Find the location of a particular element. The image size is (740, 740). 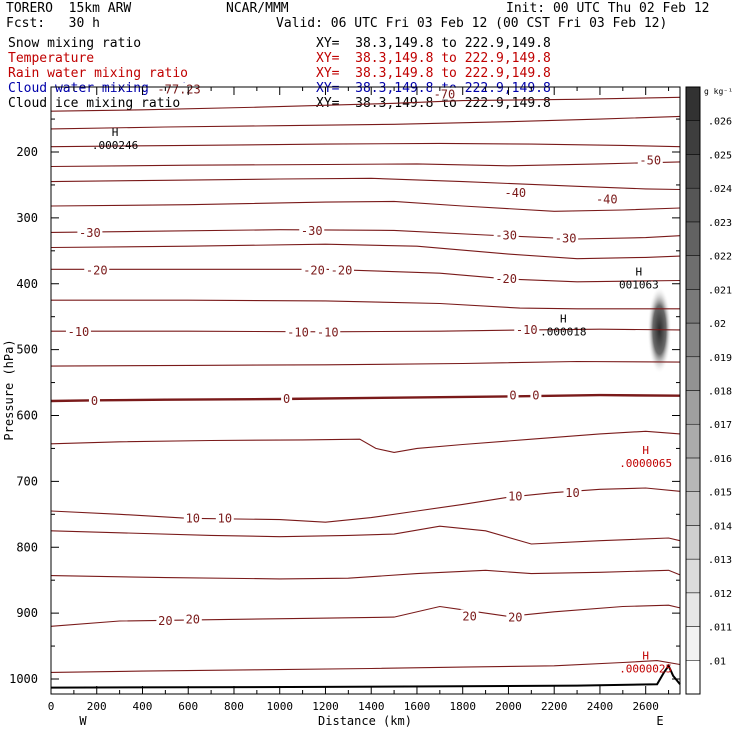

max-value: .0000065 is located at coordinates (645, 463).